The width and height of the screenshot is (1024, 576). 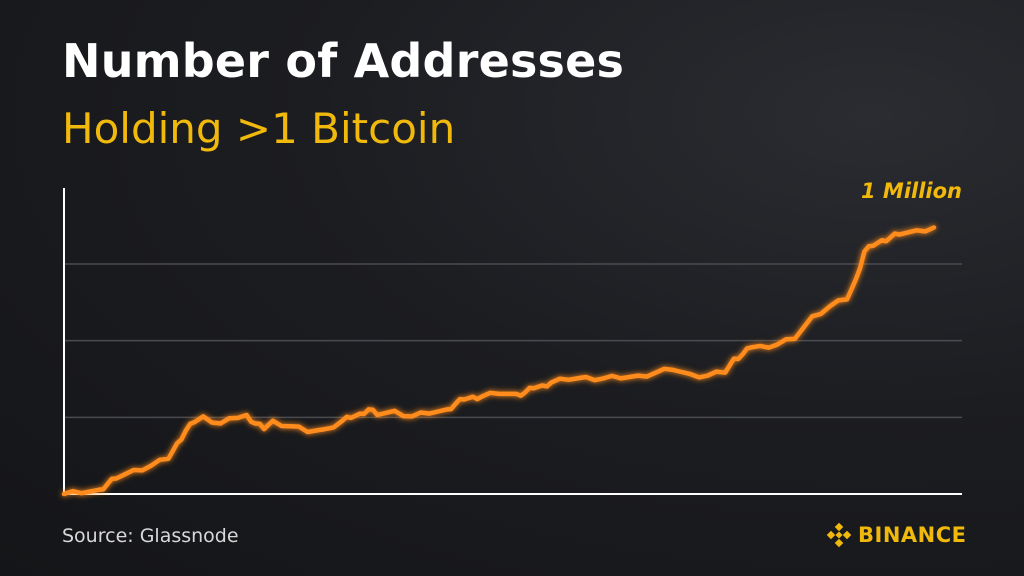 What do you see at coordinates (911, 191) in the screenshot?
I see `annotation-label: 1 Million` at bounding box center [911, 191].